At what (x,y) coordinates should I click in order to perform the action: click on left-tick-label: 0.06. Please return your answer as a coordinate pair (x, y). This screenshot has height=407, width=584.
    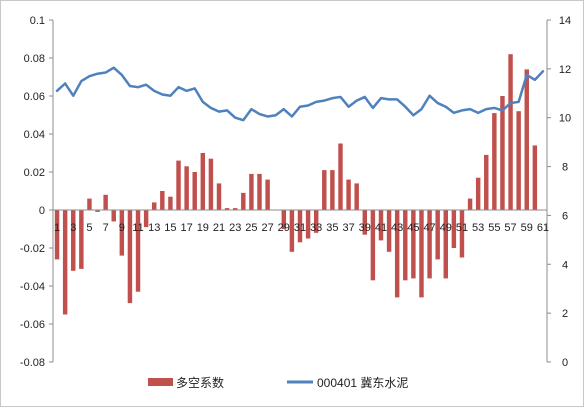
    Looking at the image, I should click on (34, 97).